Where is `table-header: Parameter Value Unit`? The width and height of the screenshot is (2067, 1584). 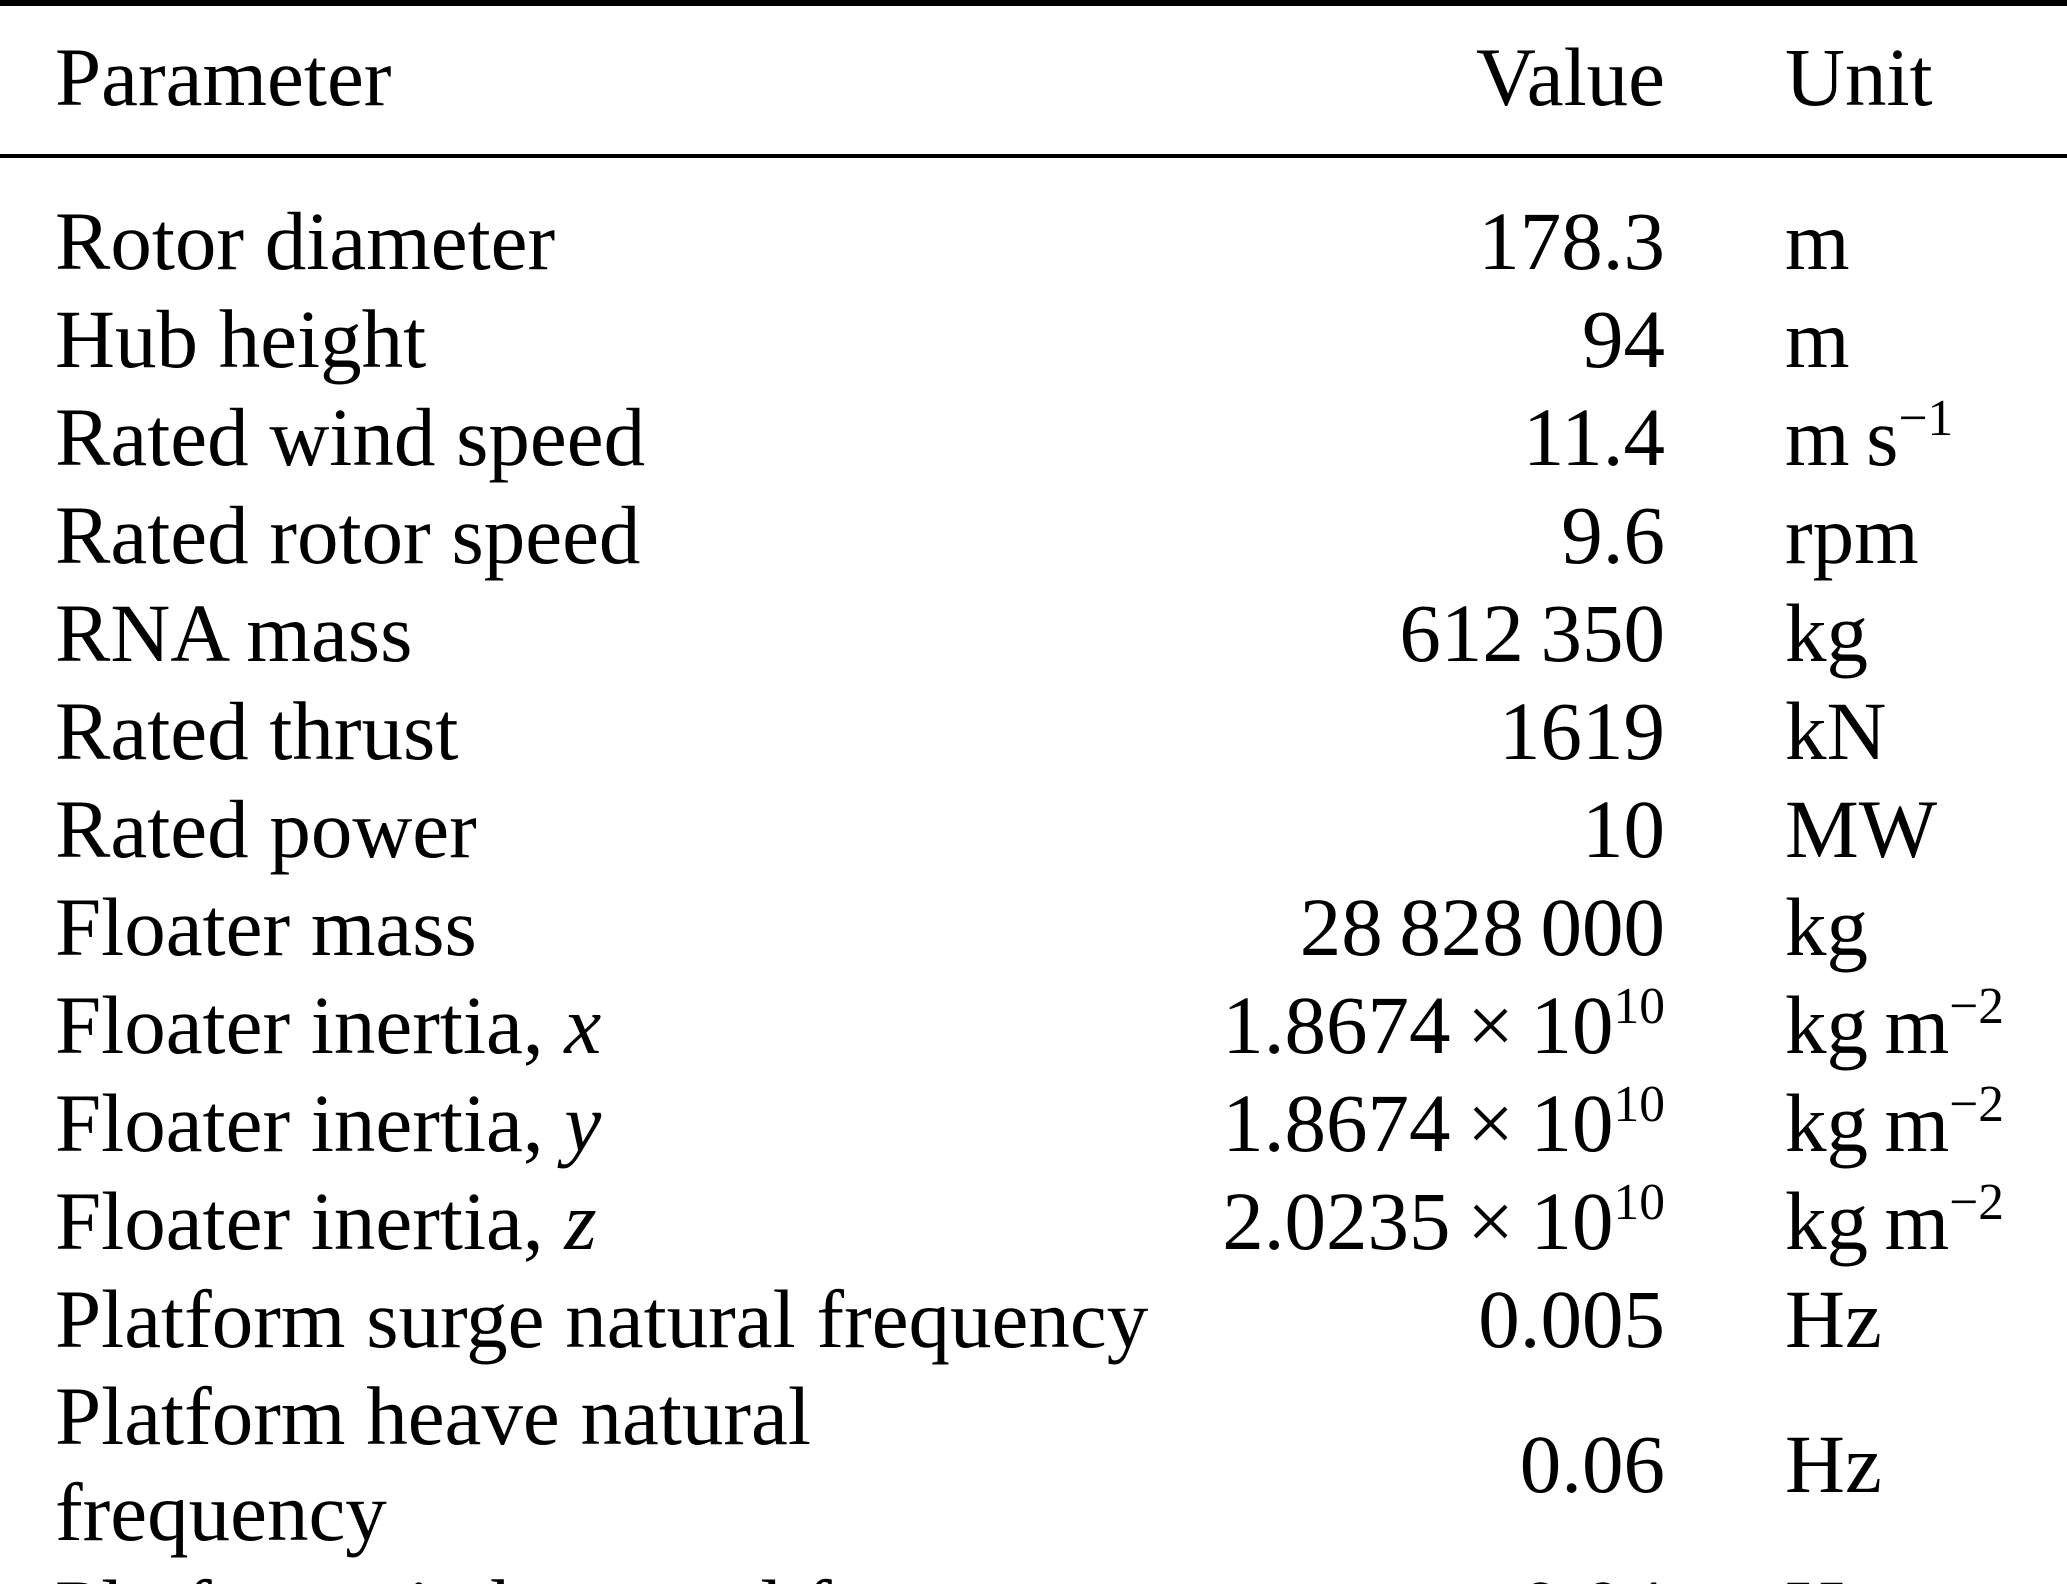 table-header: Parameter Value Unit is located at coordinates (1033, 80).